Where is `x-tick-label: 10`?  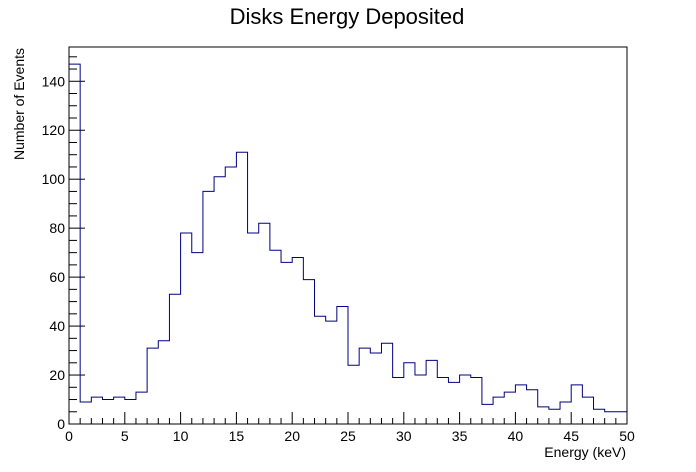 x-tick-label: 10 is located at coordinates (181, 436).